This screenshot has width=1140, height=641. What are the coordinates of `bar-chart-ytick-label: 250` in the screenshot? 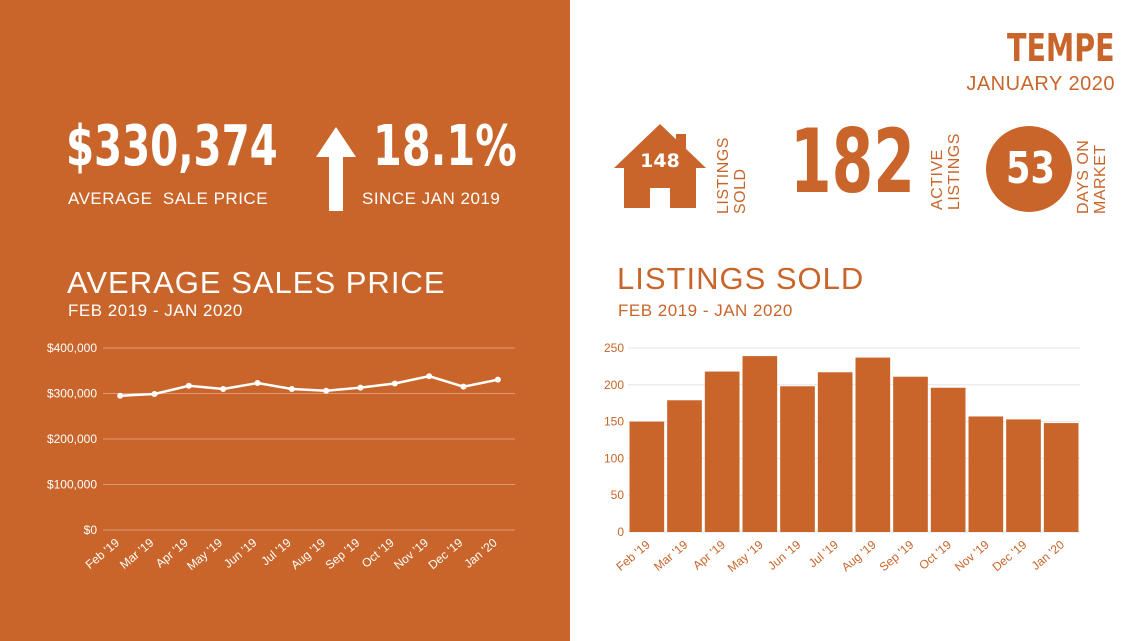 It's located at (614, 348).